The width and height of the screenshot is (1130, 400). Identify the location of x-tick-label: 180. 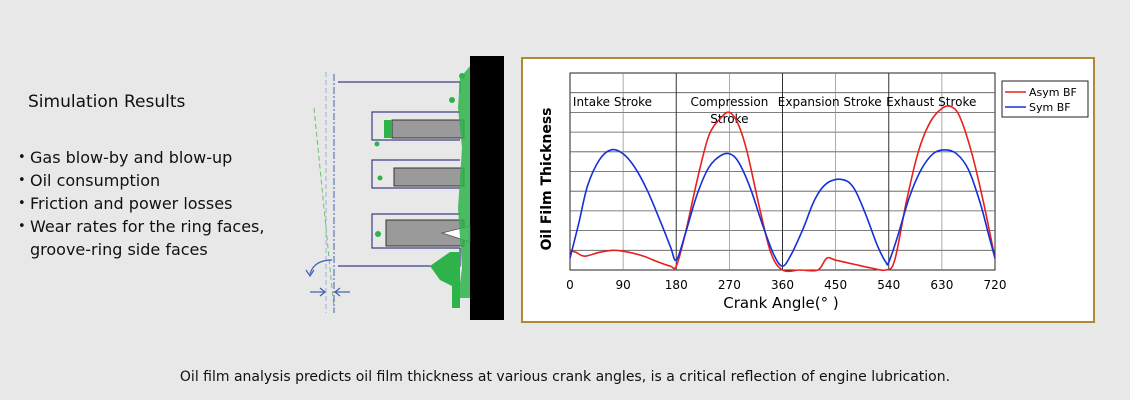
(676, 285).